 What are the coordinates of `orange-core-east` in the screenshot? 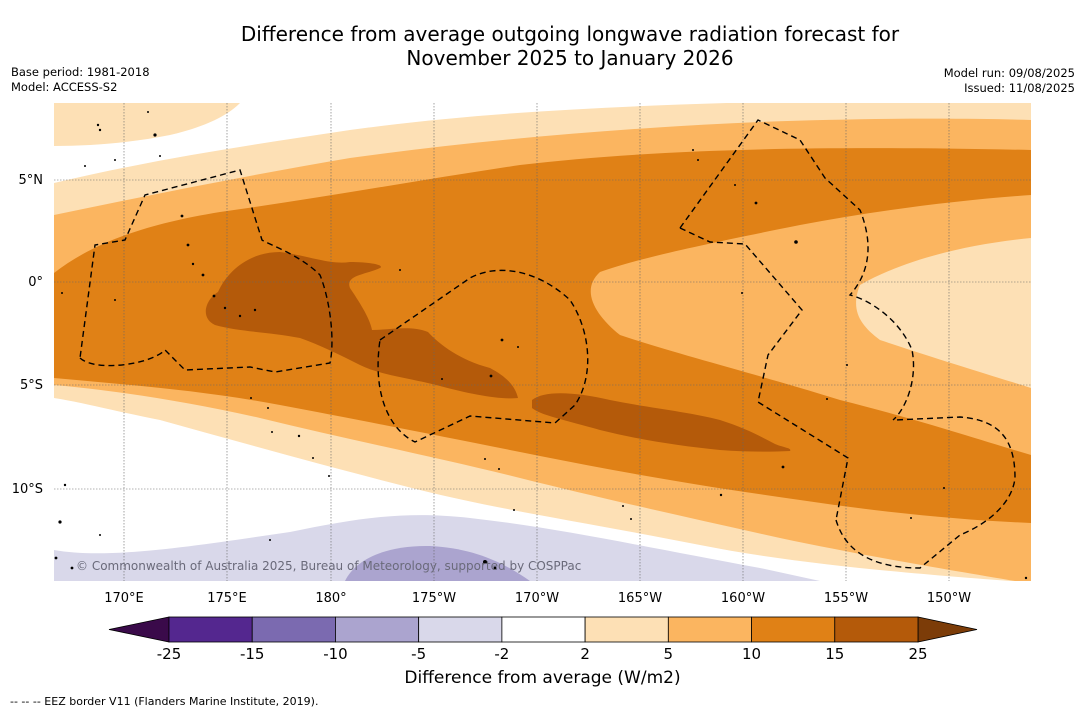 It's located at (661, 422).